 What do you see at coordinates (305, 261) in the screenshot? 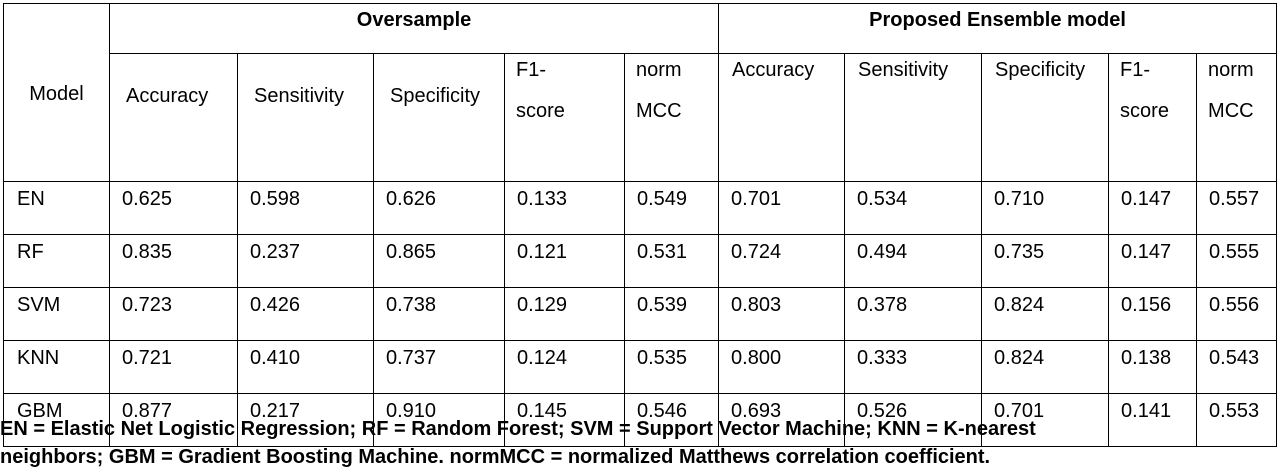
I see `value-cell: 0.237` at bounding box center [305, 261].